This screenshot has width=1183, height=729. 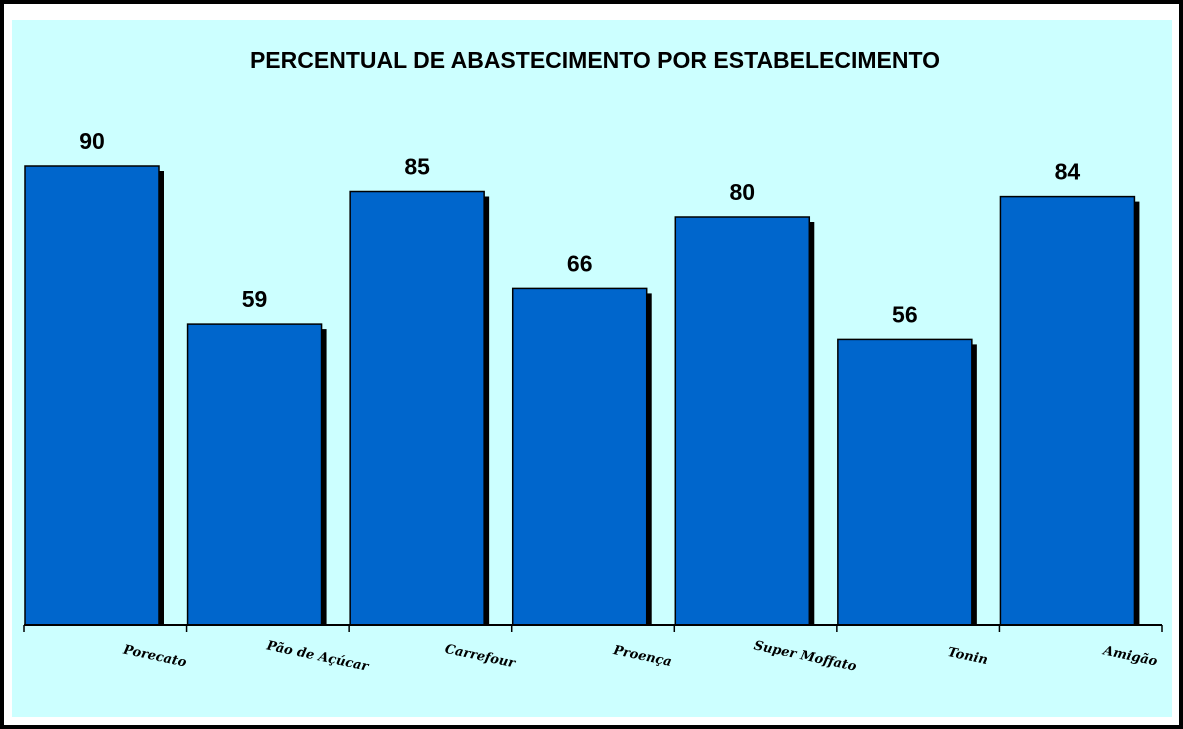 I want to click on data-label: 90, so click(x=92, y=141).